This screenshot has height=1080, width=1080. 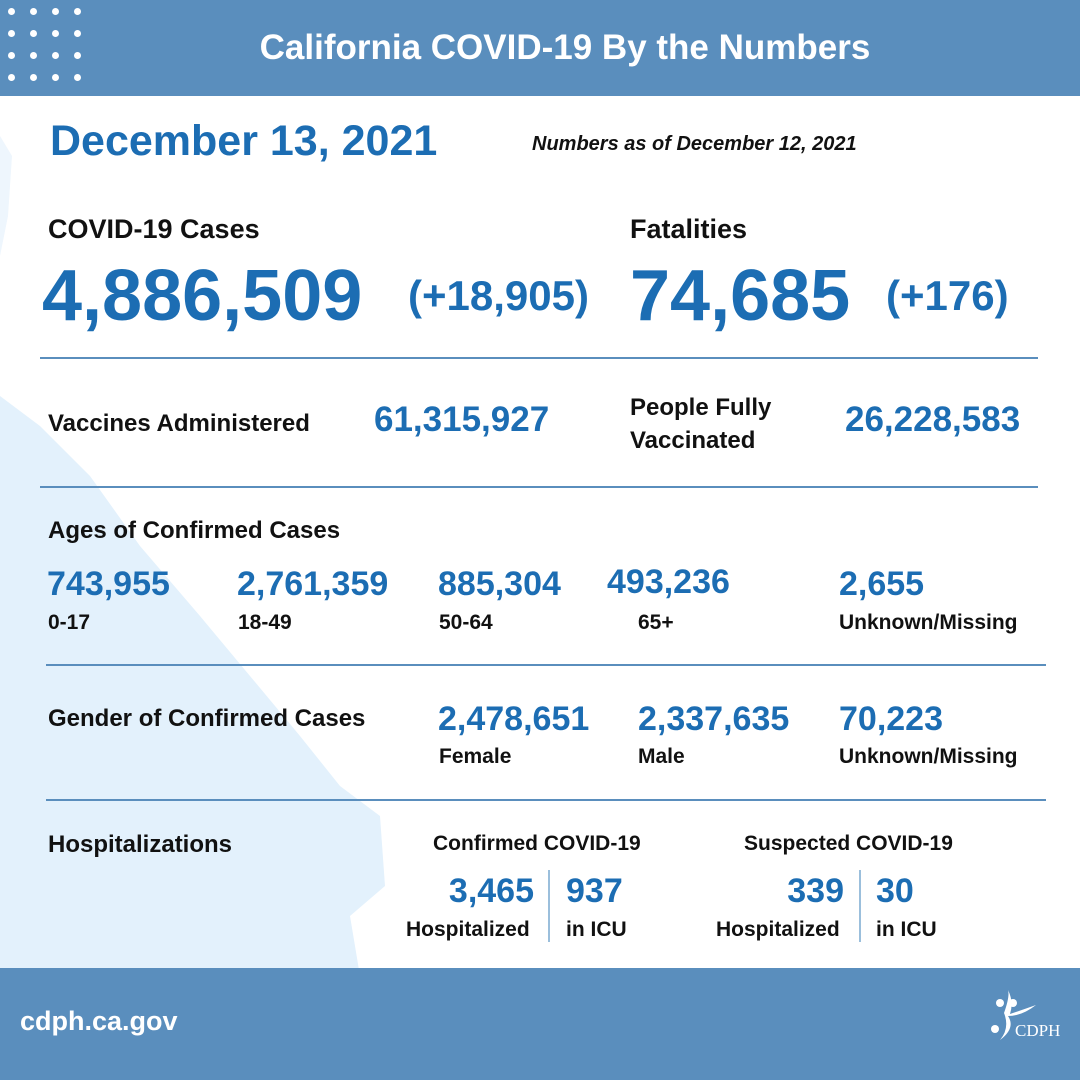 I want to click on cdph-logo-icon: CDPH, so click(x=1025, y=1015).